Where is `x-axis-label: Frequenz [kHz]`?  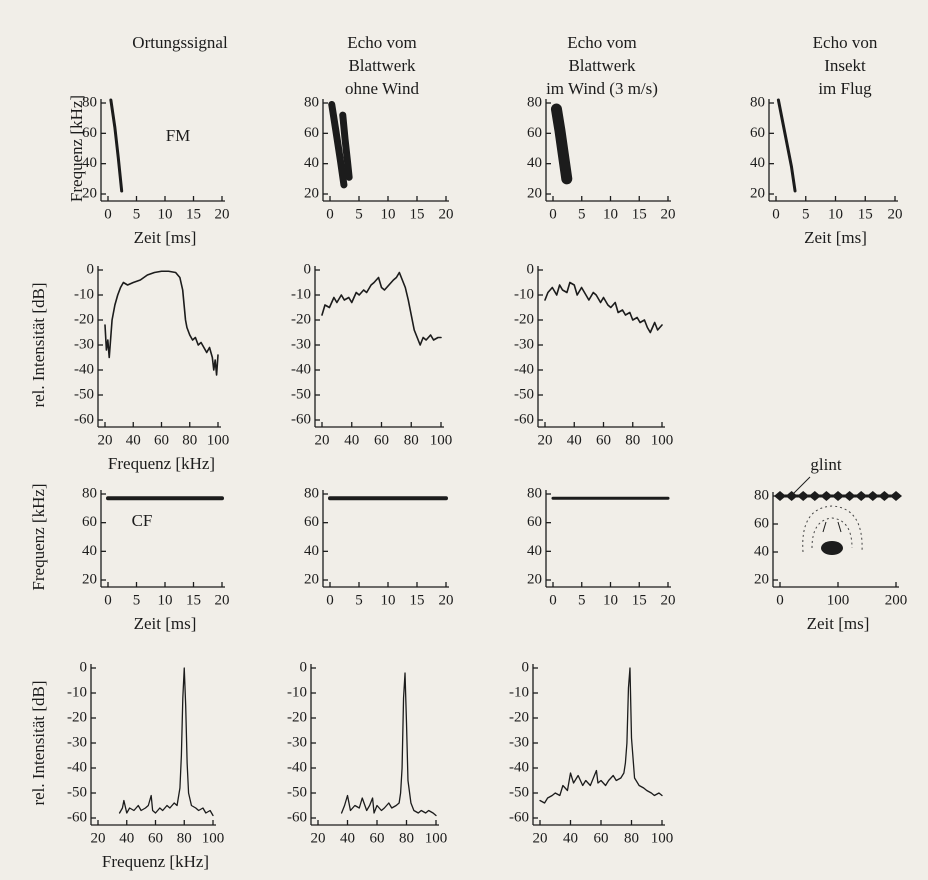 x-axis-label: Frequenz [kHz] is located at coordinates (155, 861).